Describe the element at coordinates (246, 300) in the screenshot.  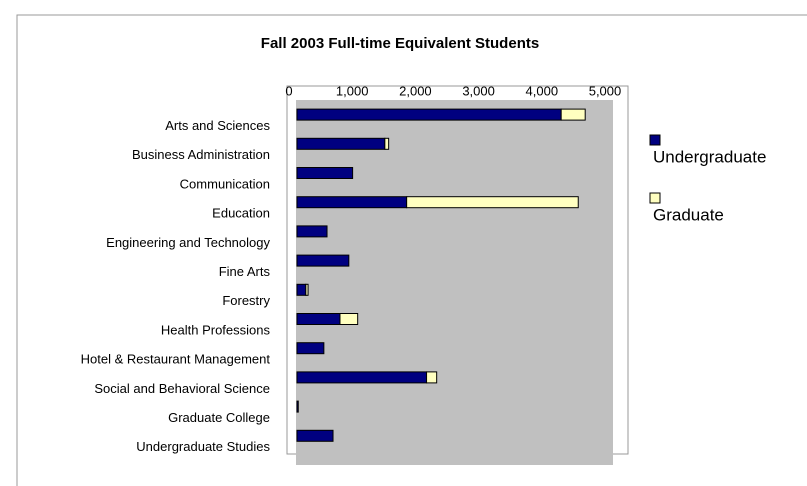
I see `y-tick-label: Forestry` at that location.